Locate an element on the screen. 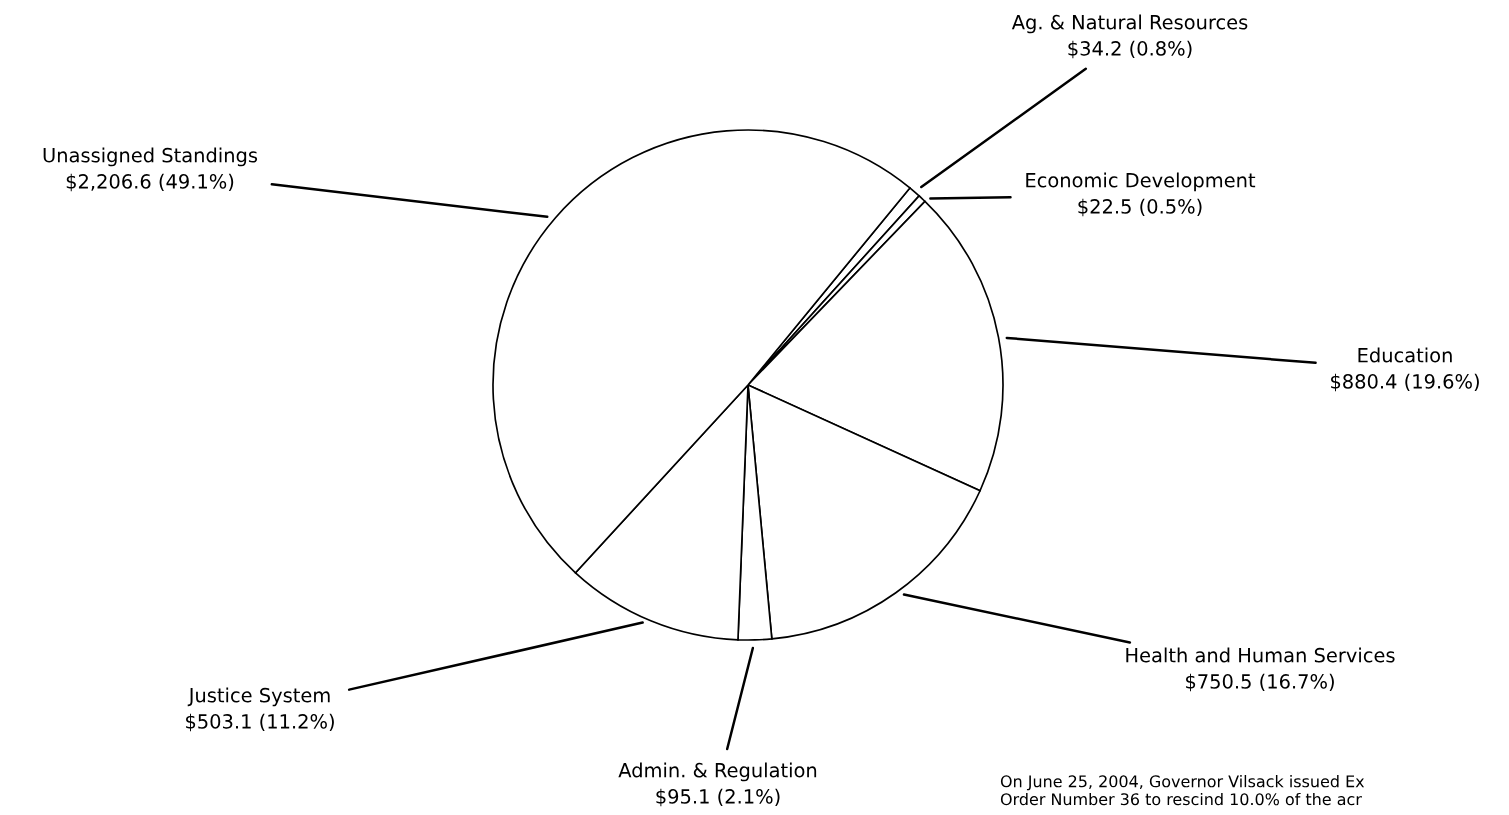 This screenshot has width=1509, height=815. slice-label: Education is located at coordinates (1405, 355).